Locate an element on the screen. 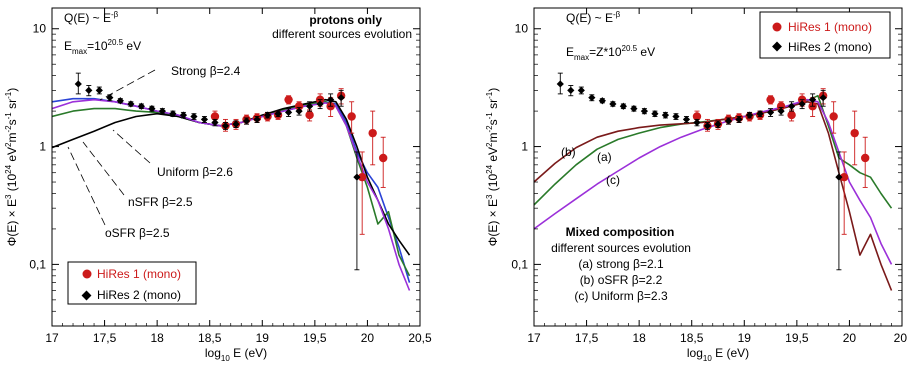 This screenshot has height=369, width=908. left-xtick-label-2: 18 is located at coordinates (157, 338).